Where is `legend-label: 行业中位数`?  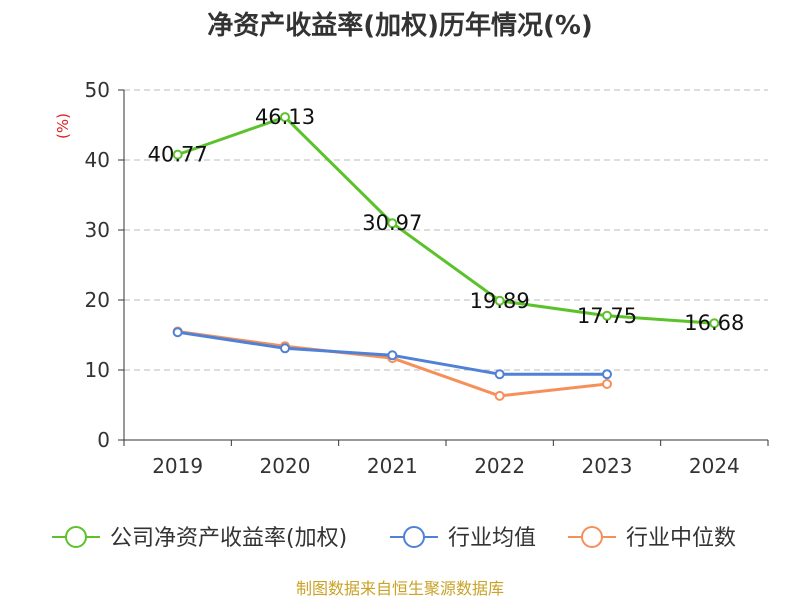 legend-label: 行业中位数 is located at coordinates (681, 538).